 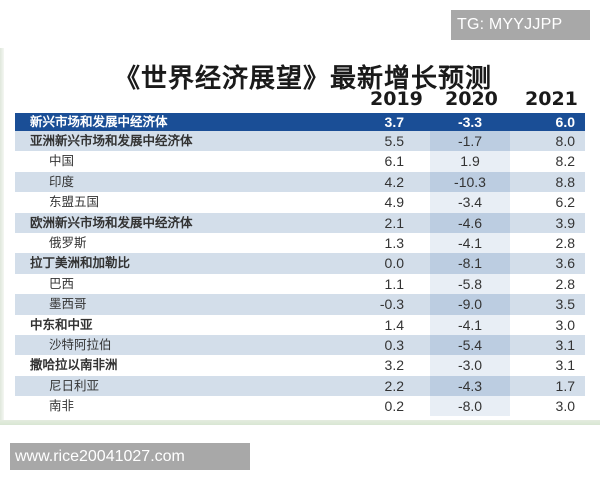 I want to click on table-row: 撒哈拉以南非洲 3.2 -3.0 3.1, so click(x=300, y=365).